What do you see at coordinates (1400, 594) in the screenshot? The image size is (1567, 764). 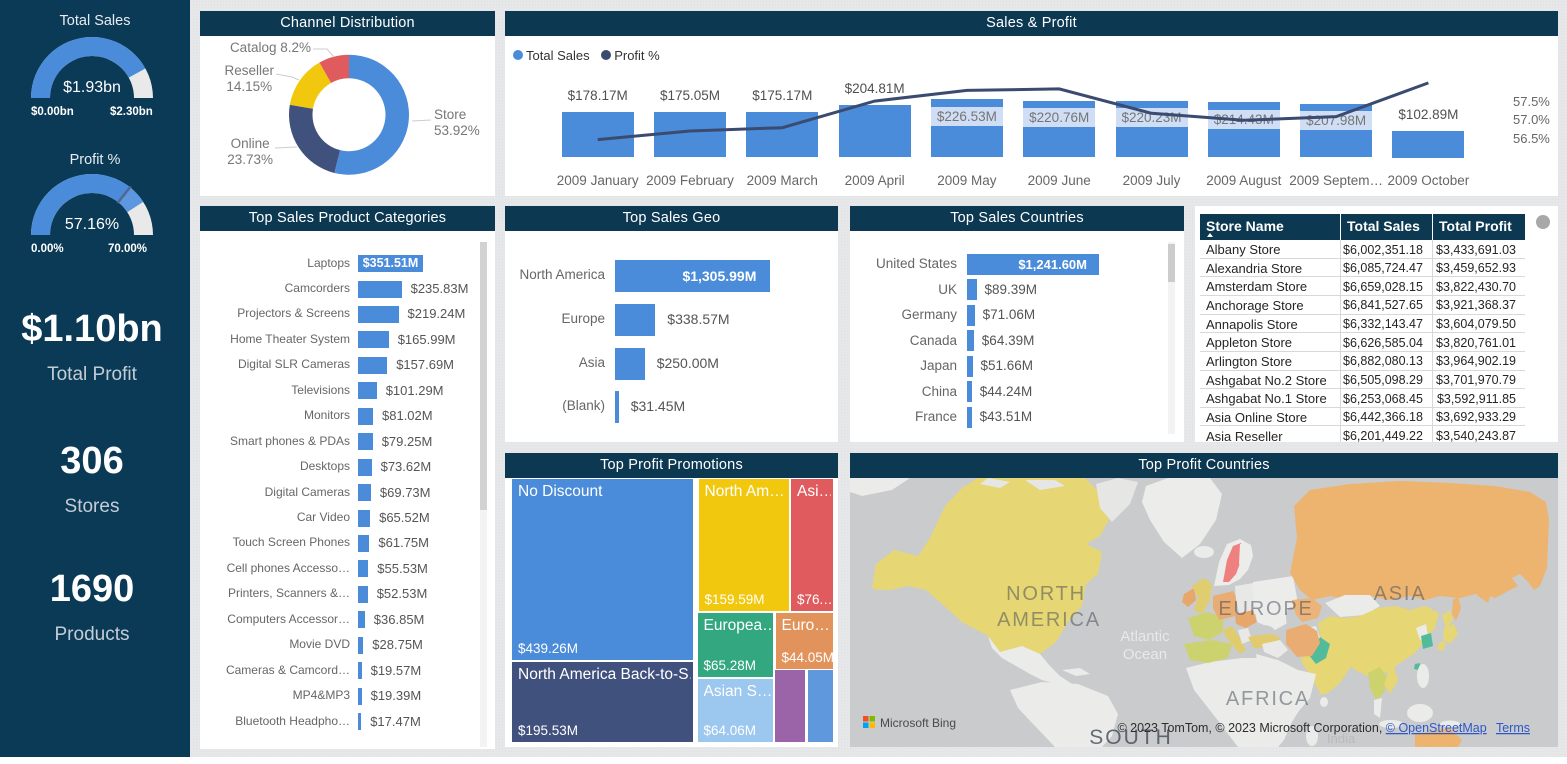 I see `svg-text: ASIA` at bounding box center [1400, 594].